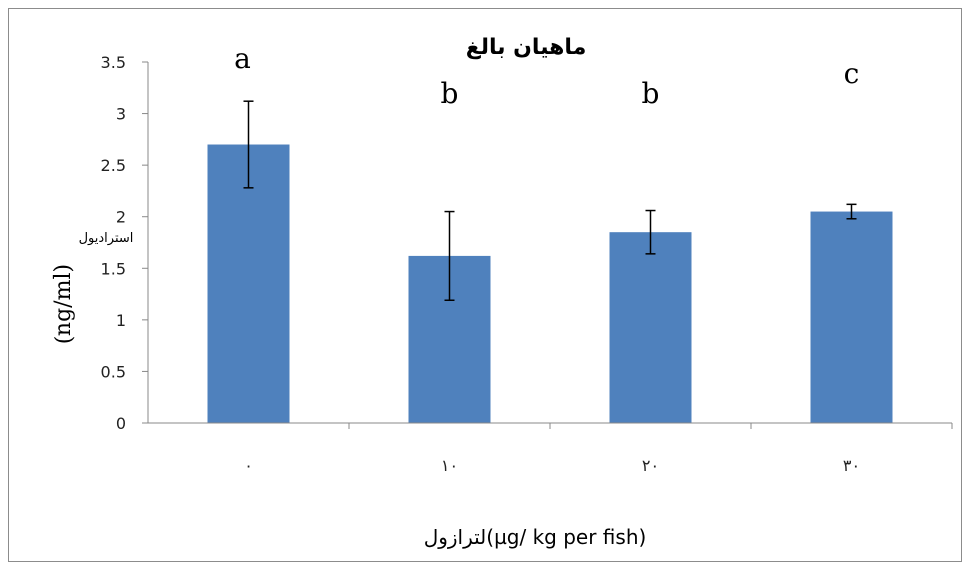  What do you see at coordinates (121, 114) in the screenshot?
I see `y-tick-label: 3` at bounding box center [121, 114].